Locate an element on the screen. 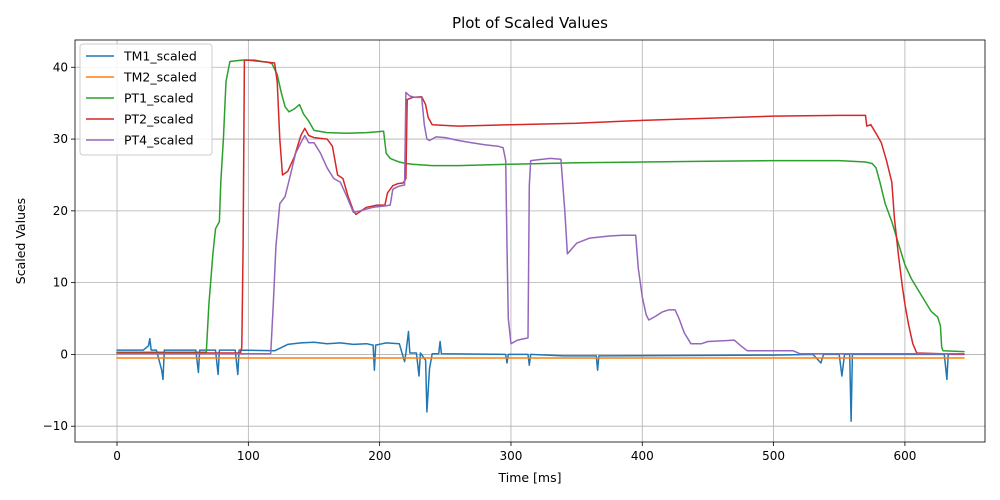  x-axis-label: Time [ms] is located at coordinates (529, 477).